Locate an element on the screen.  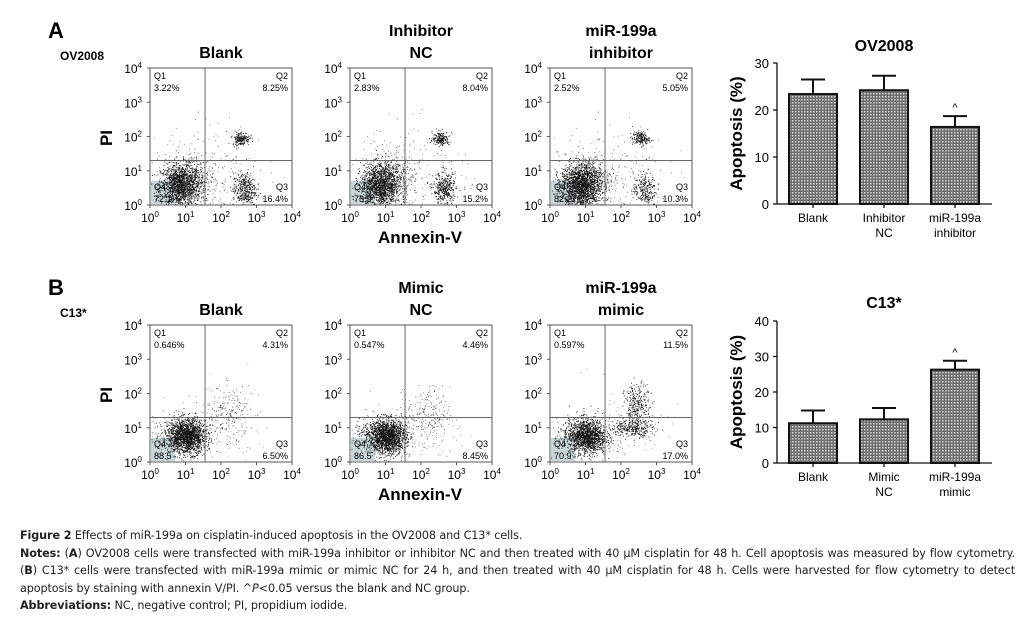
flow-plot-title: NC is located at coordinates (421, 310).